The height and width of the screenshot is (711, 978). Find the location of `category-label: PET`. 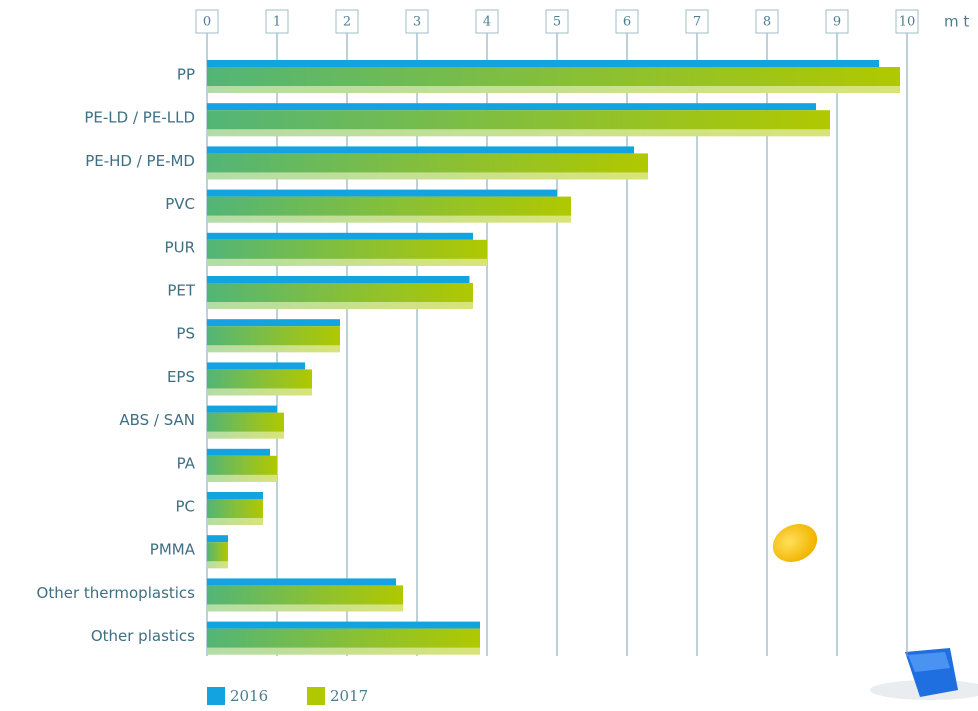

category-label: PET is located at coordinates (181, 291).